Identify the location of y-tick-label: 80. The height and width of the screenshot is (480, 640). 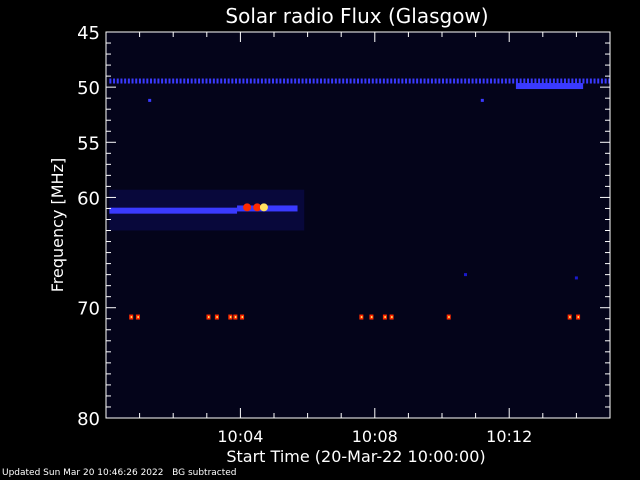
(88, 419).